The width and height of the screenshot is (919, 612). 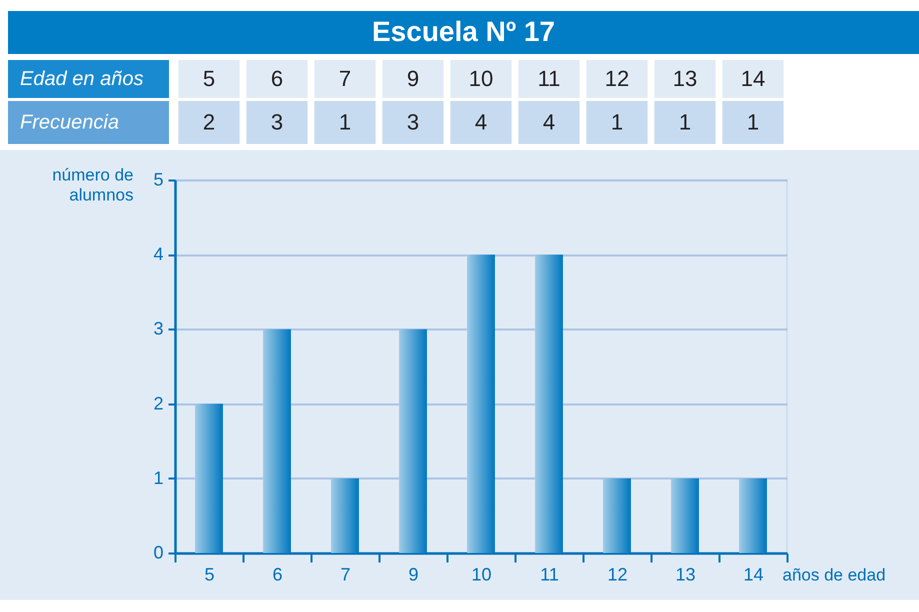 What do you see at coordinates (158, 180) in the screenshot?
I see `y-tick-label: 5` at bounding box center [158, 180].